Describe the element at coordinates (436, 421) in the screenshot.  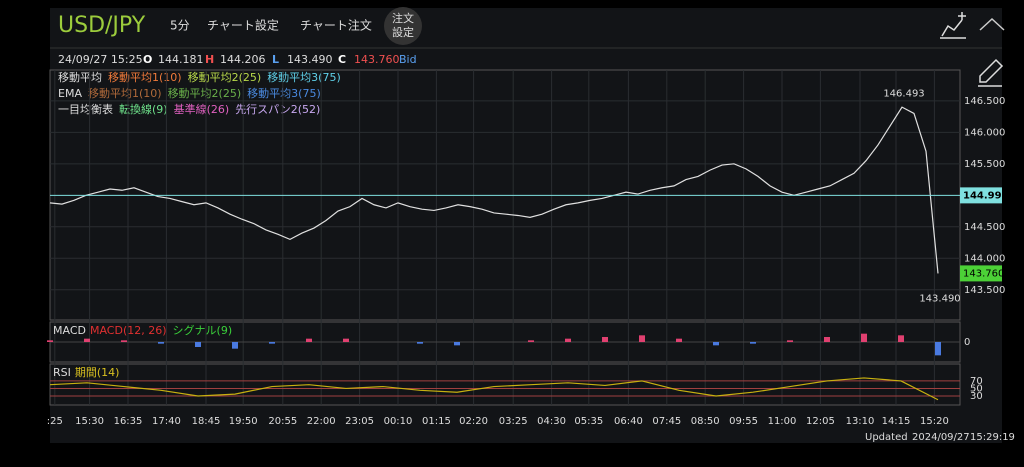
I see `x-tick-label: 01:15` at that location.